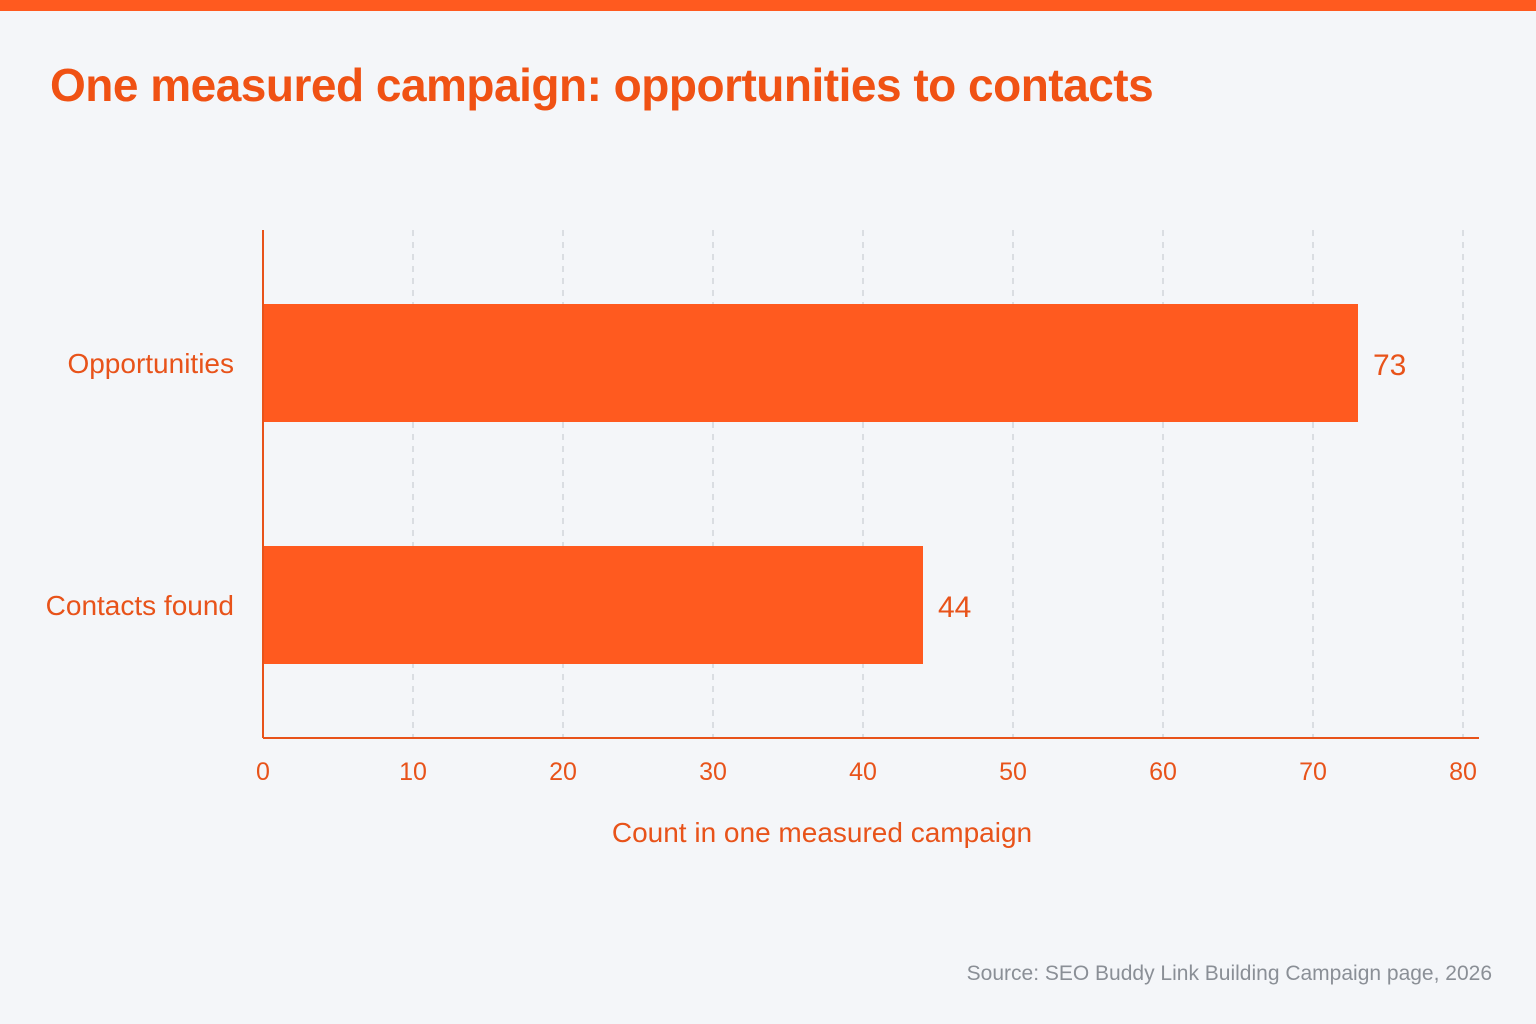  What do you see at coordinates (713, 772) in the screenshot?
I see `x-tick-label-30: 30` at bounding box center [713, 772].